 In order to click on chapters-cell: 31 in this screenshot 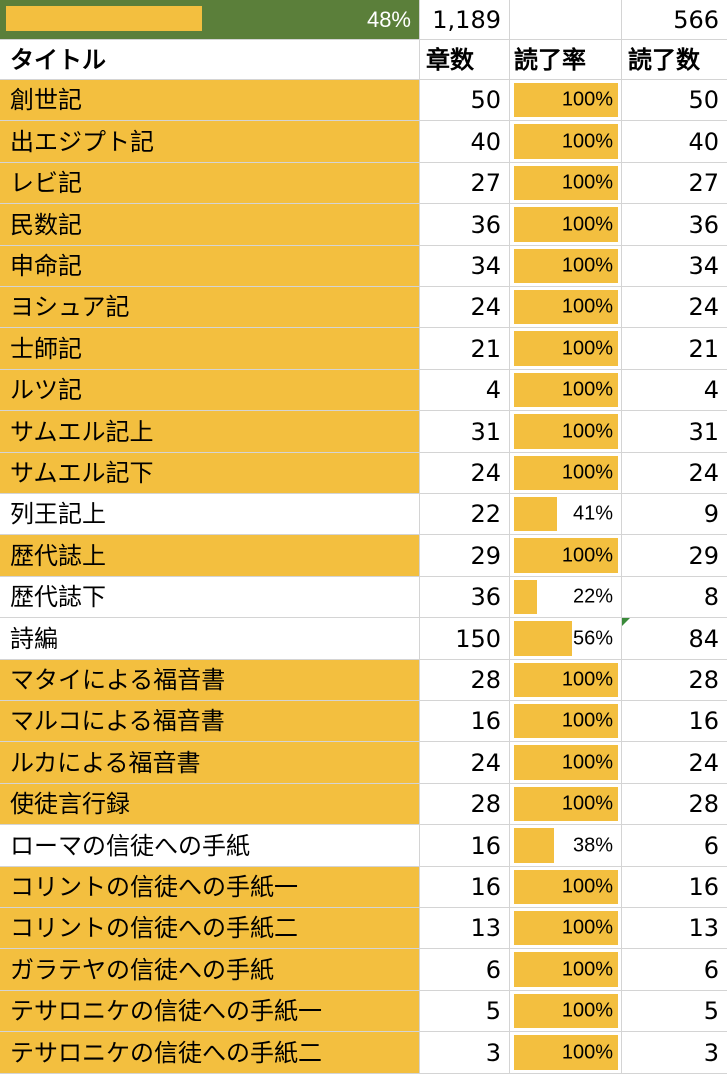, I will do `click(465, 432)`.